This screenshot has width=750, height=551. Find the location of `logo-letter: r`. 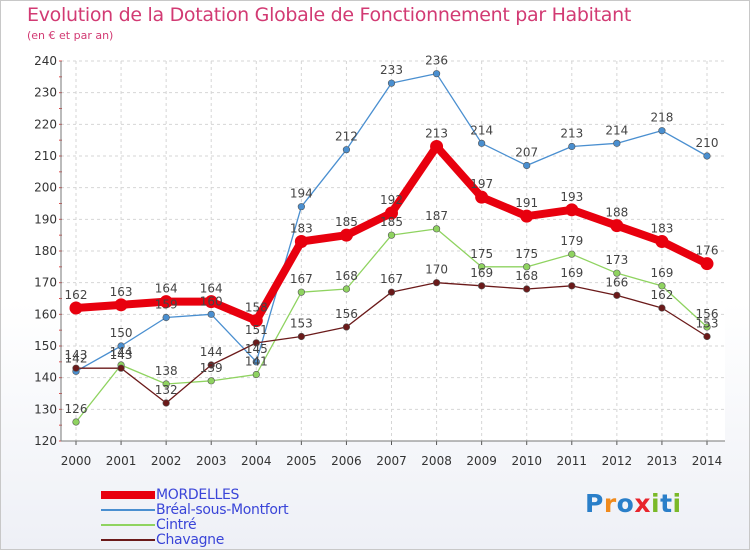

logo-letter: r is located at coordinates (610, 503).